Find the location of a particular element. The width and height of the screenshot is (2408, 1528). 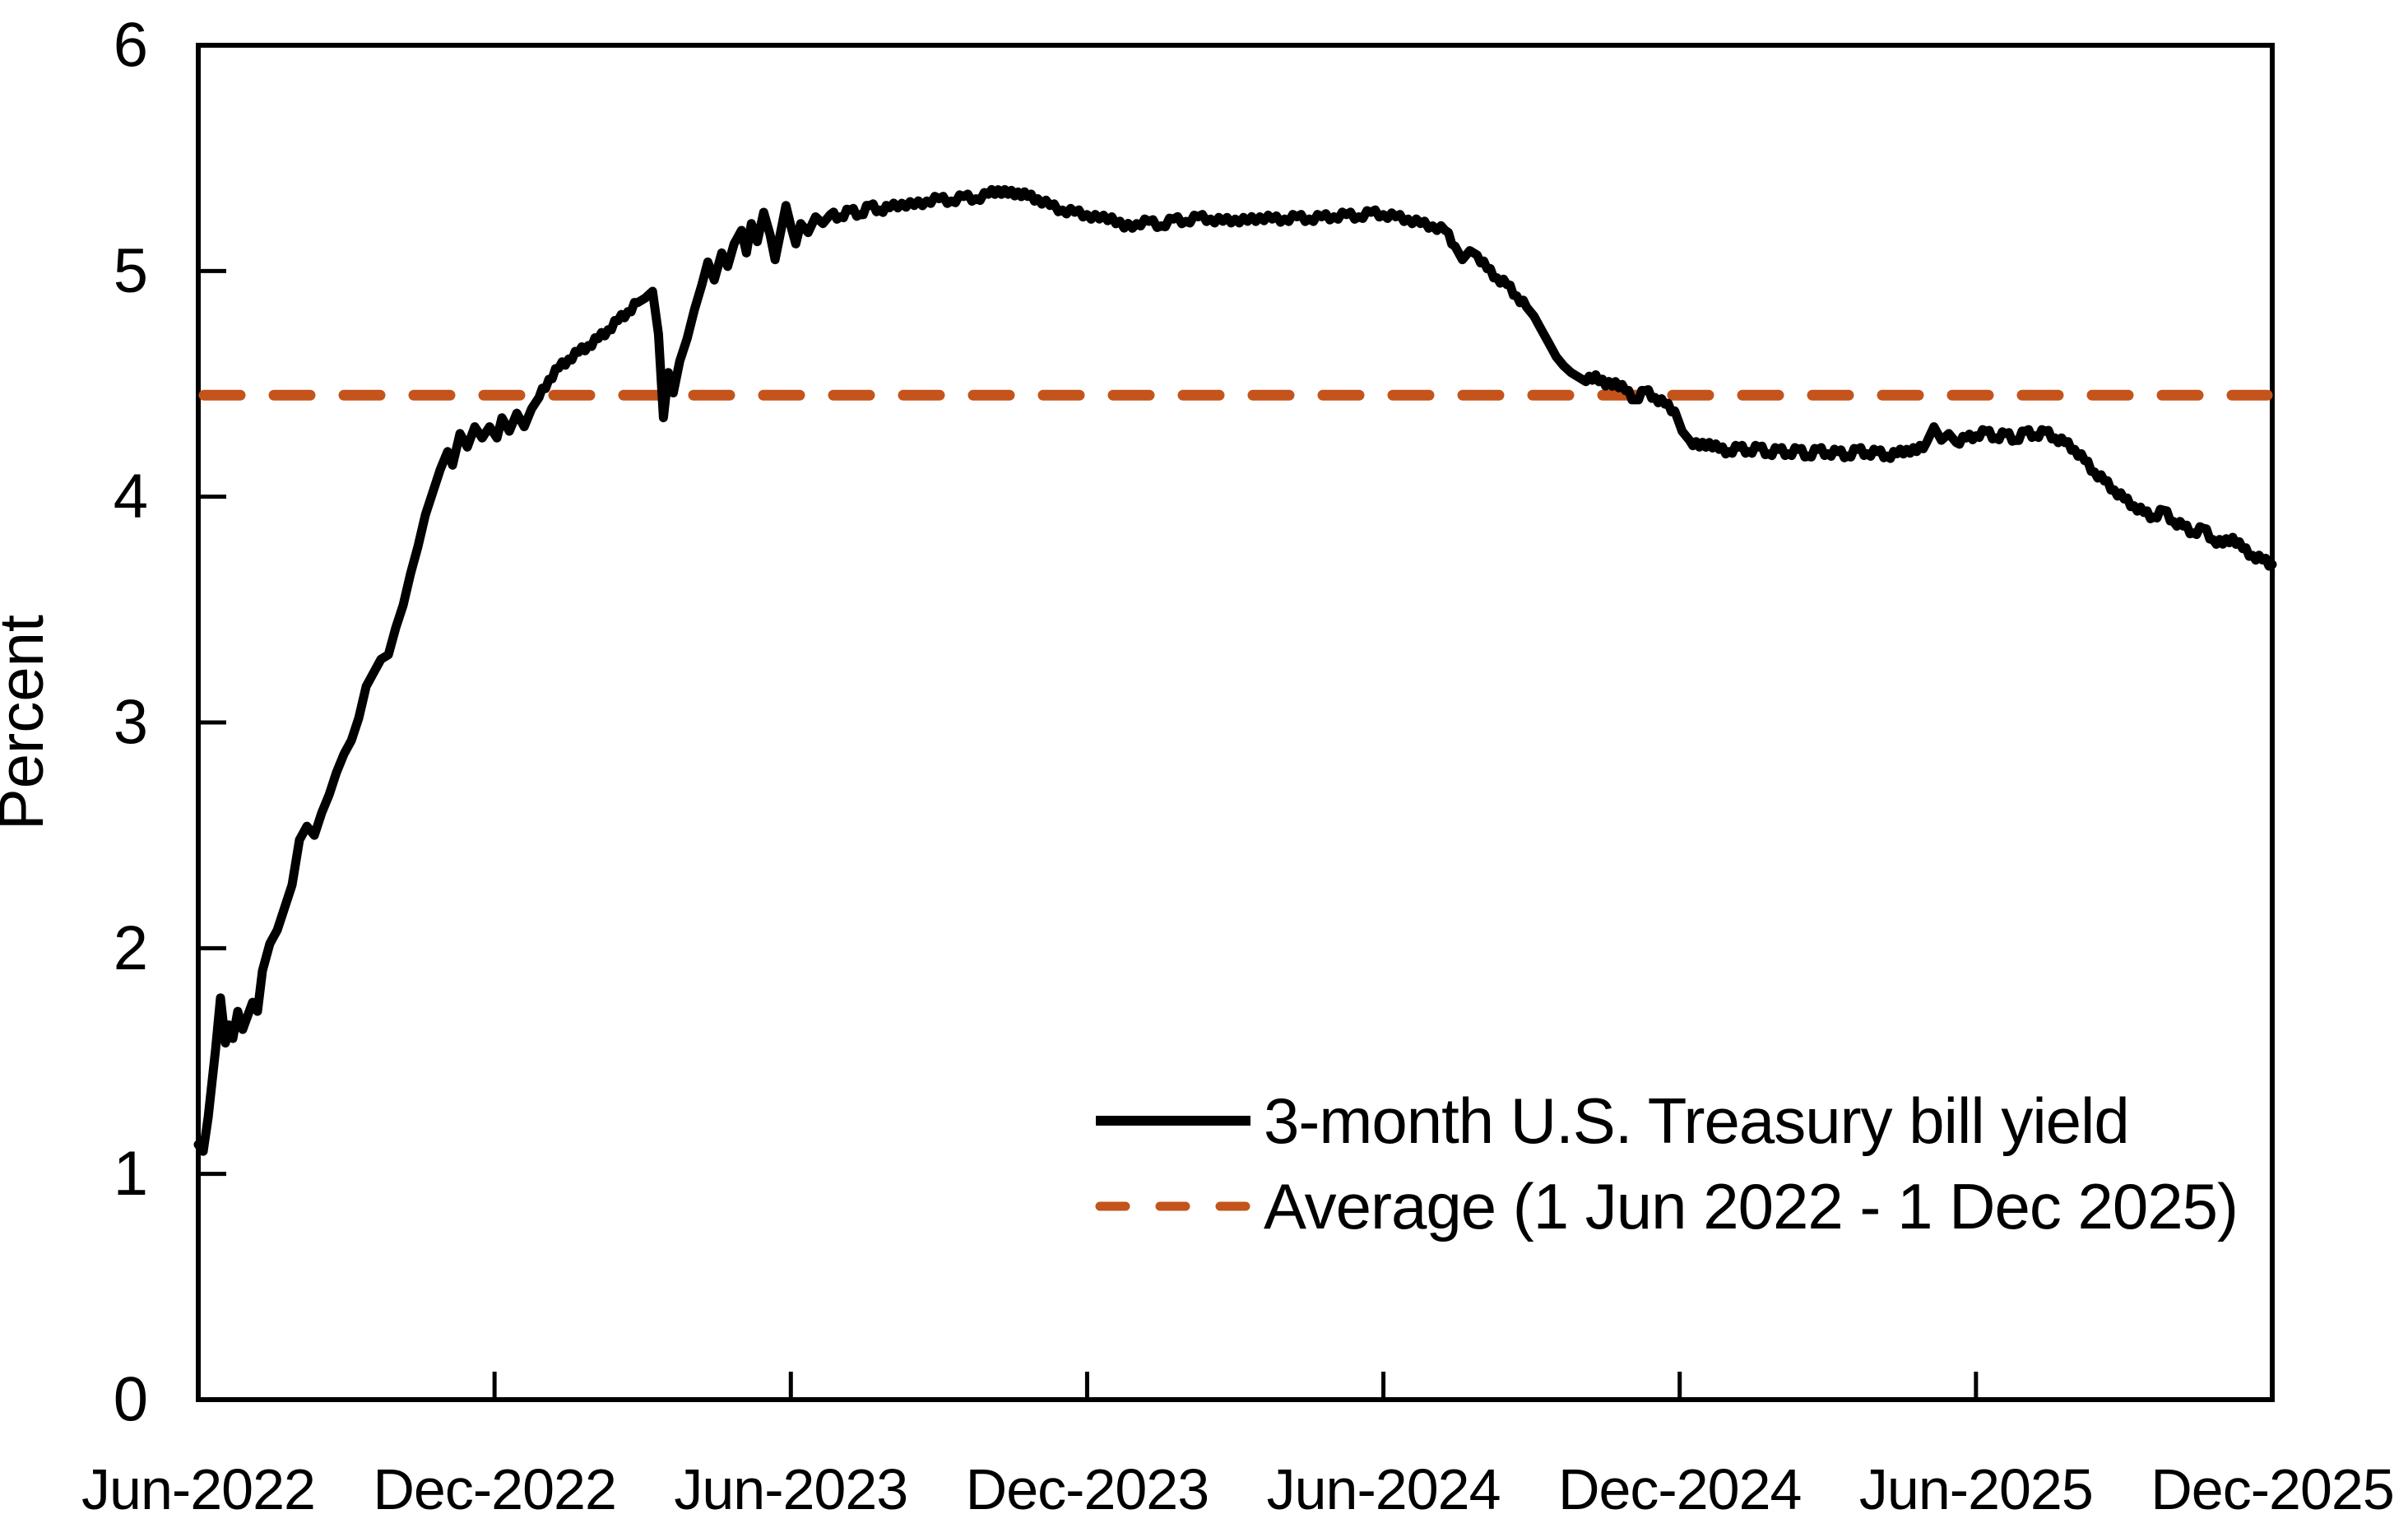

y-tick-label: 3 is located at coordinates (131, 723).